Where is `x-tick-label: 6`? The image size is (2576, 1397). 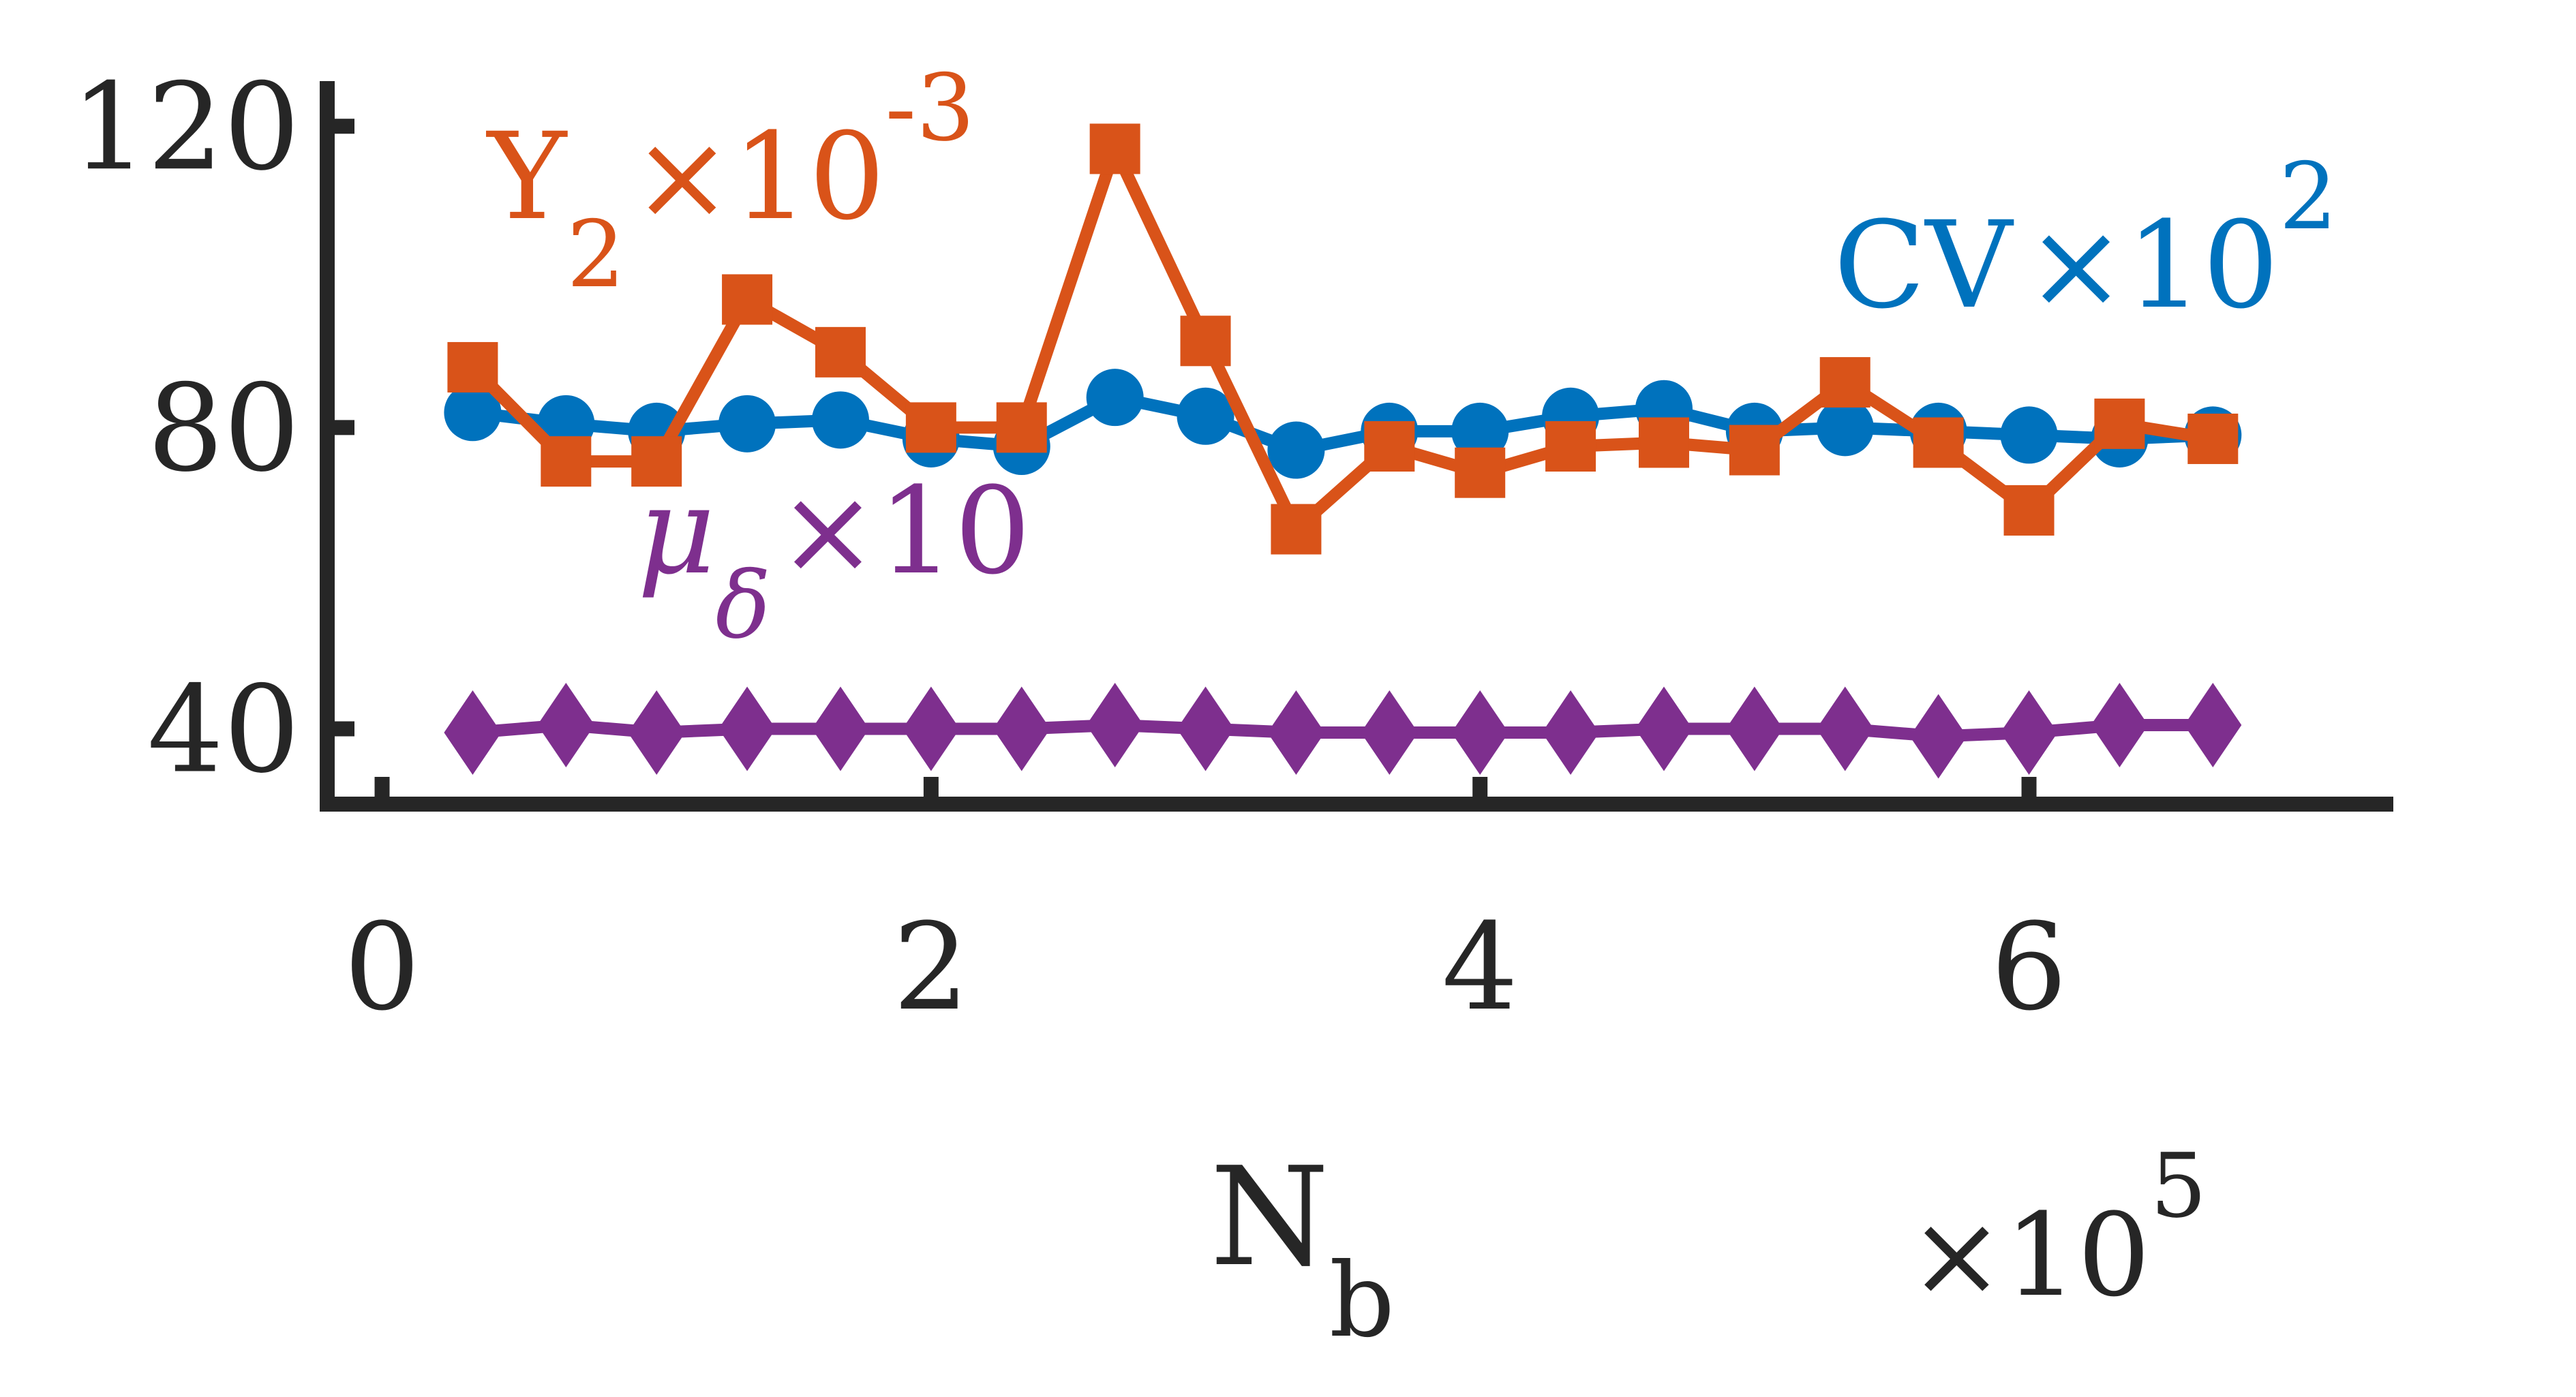
x-tick-label: 6 is located at coordinates (2029, 967).